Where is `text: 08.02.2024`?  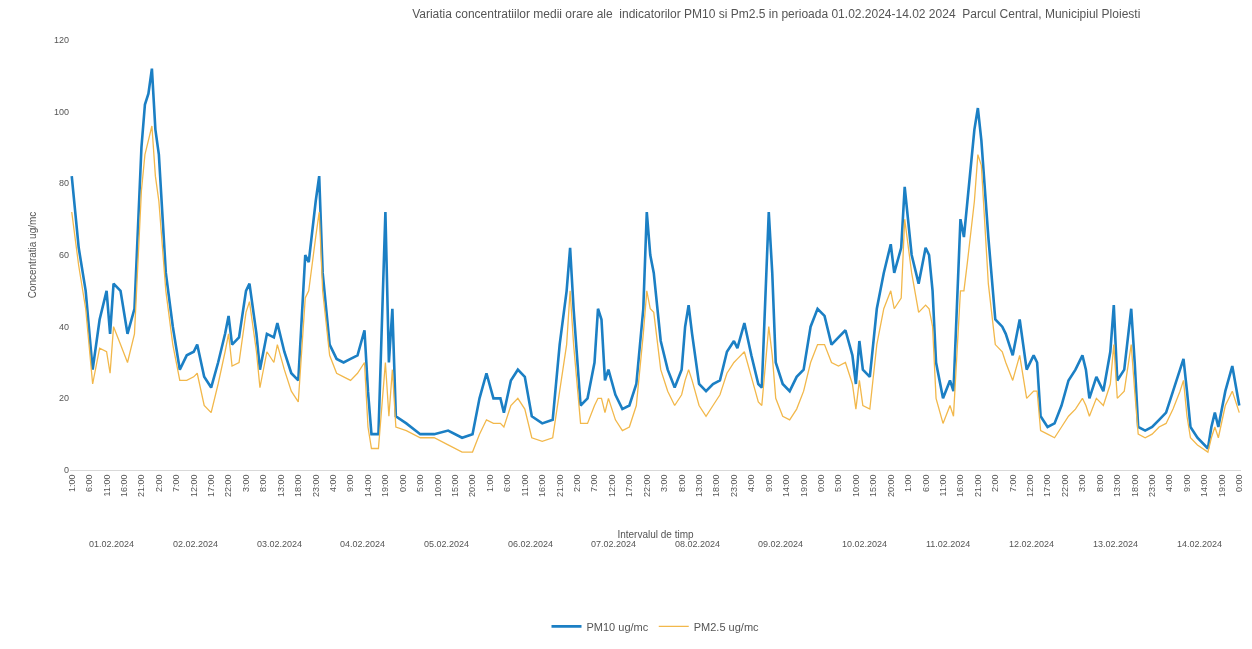
text: 08.02.2024 is located at coordinates (698, 544).